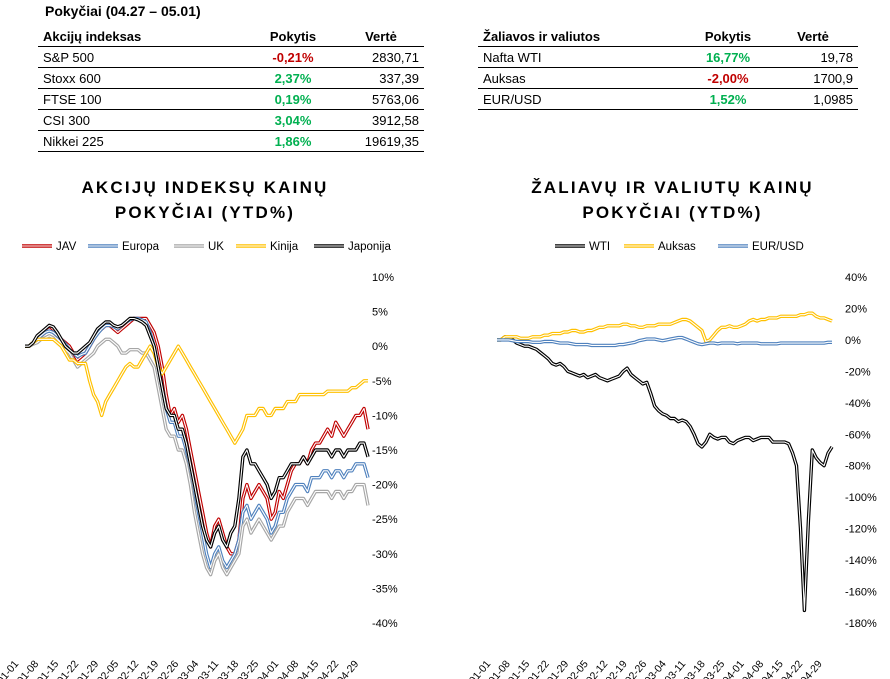 Image resolution: width=890 pixels, height=679 pixels. Describe the element at coordinates (381, 78) in the screenshot. I see `row-value: 337,39` at that location.